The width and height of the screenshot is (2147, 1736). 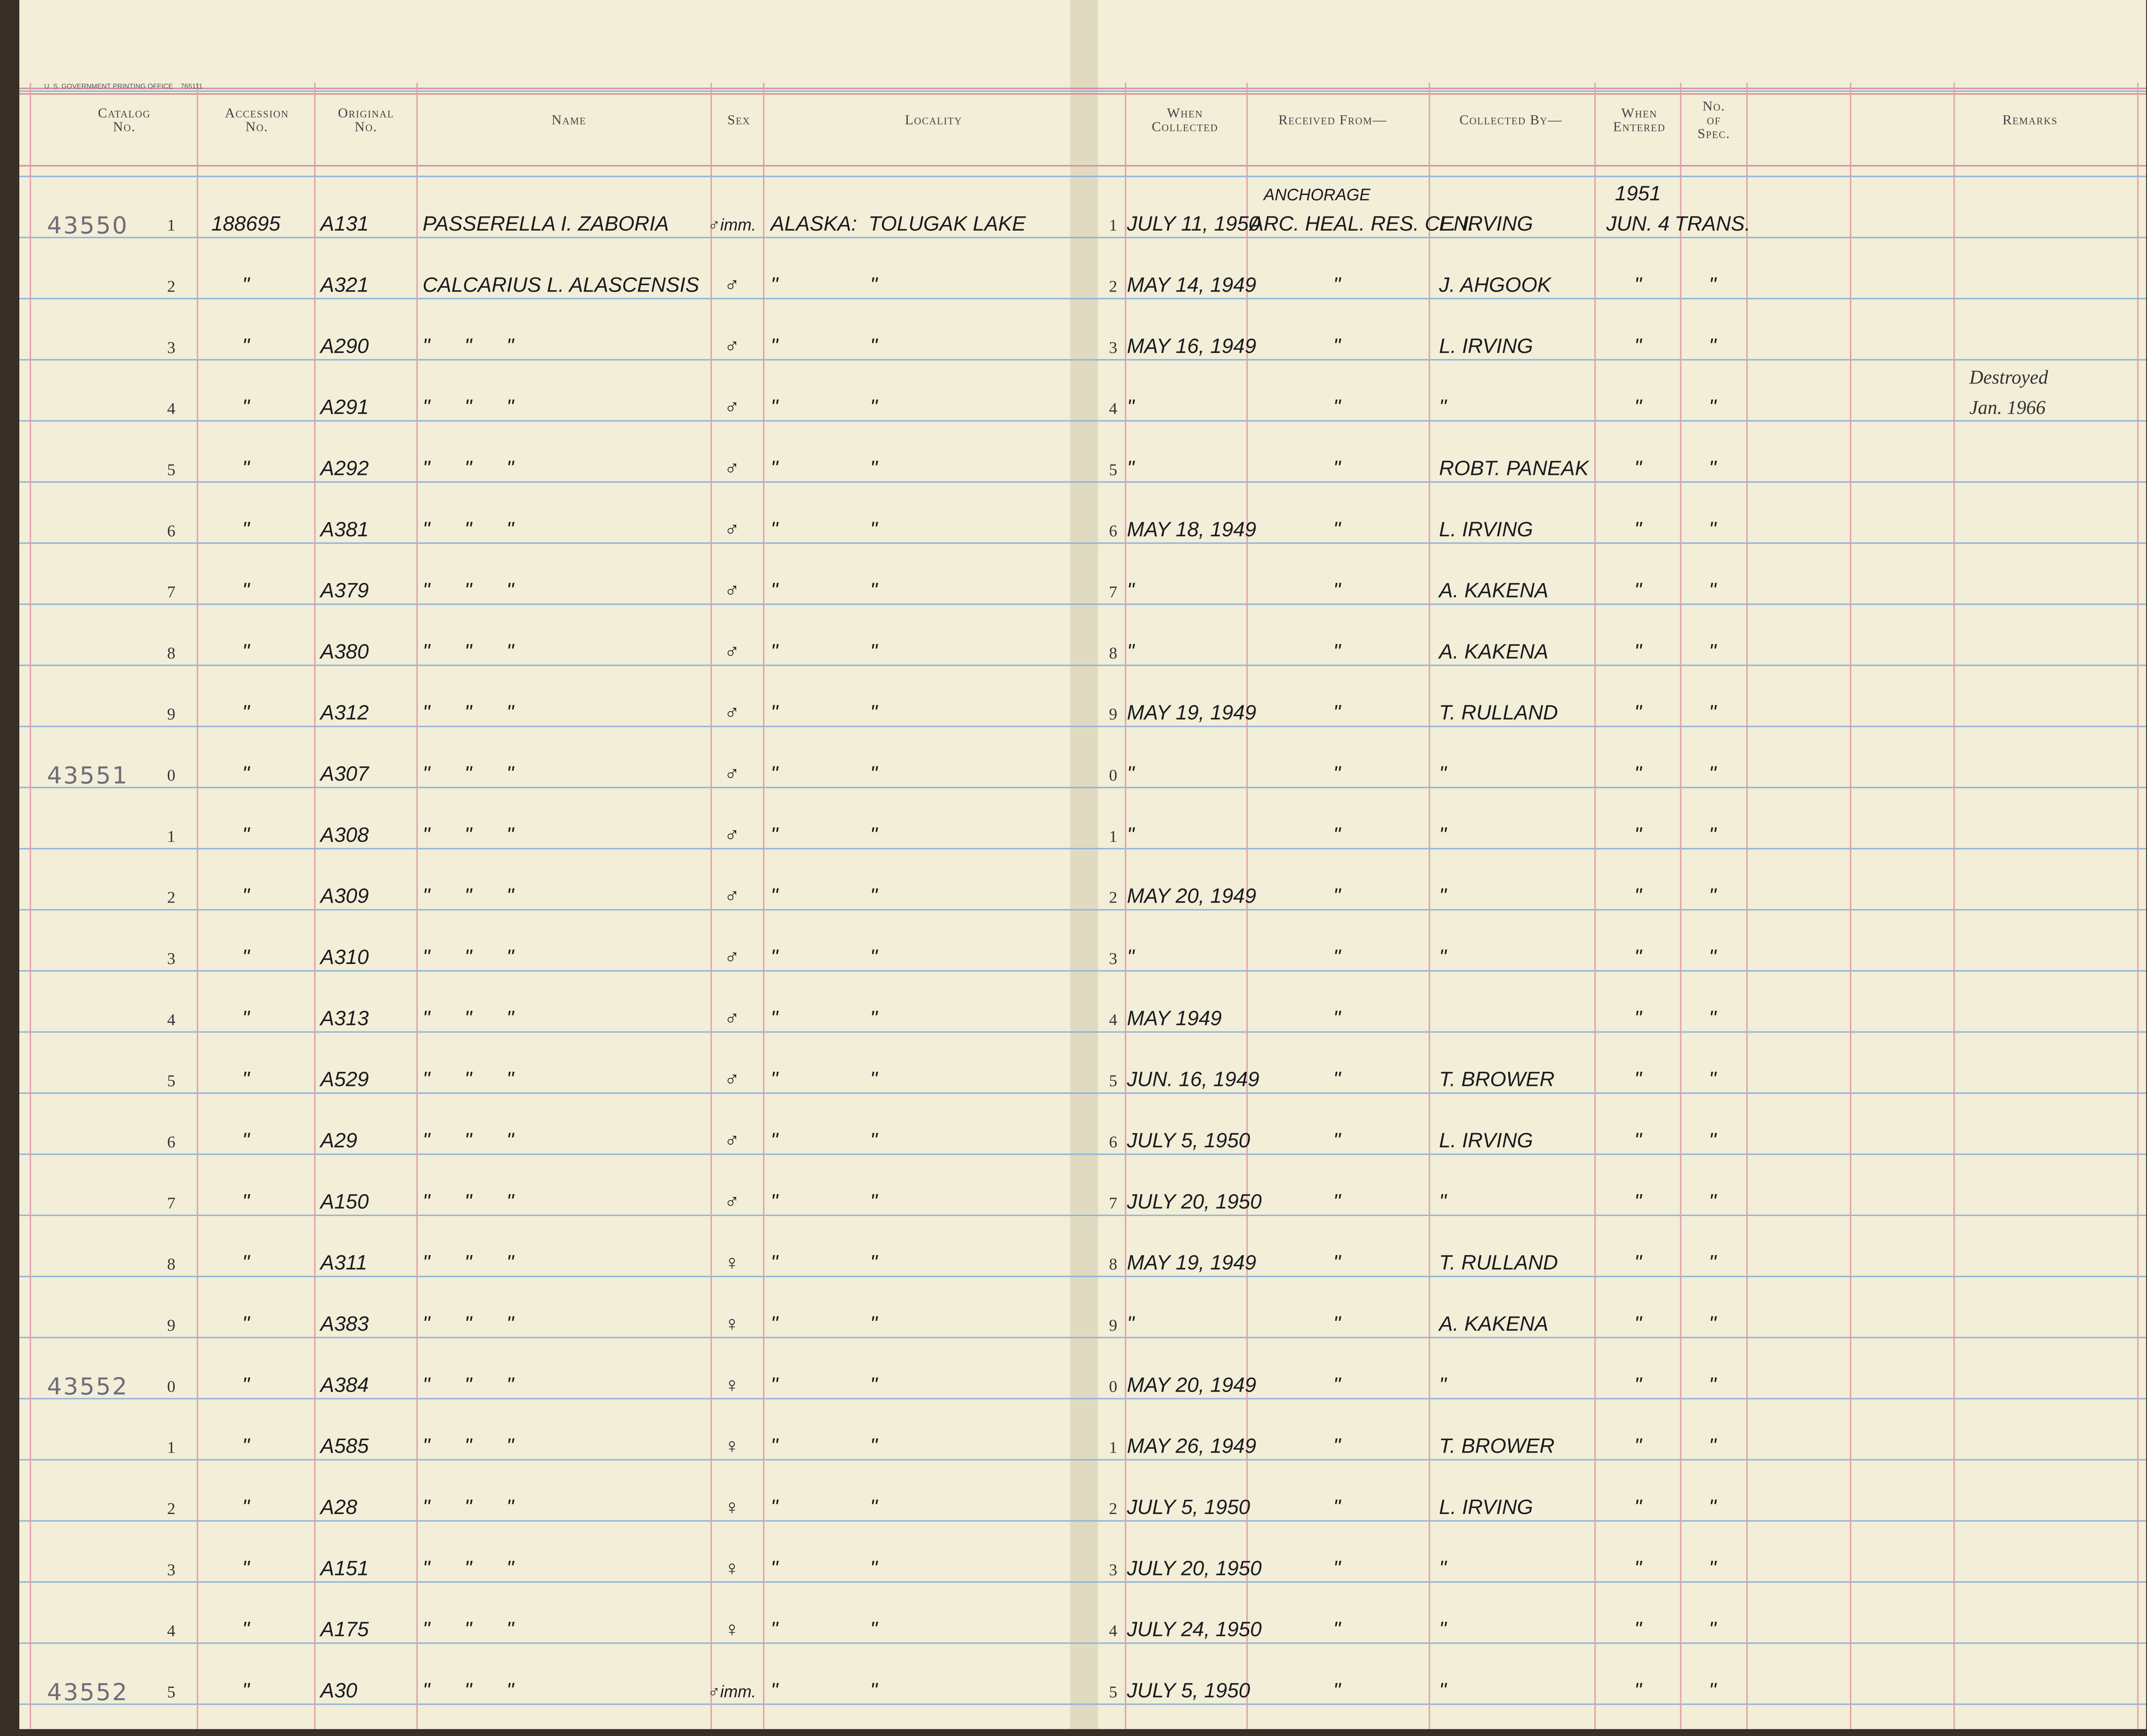 What do you see at coordinates (1113, 714) in the screenshot?
I see `line-number: 9` at bounding box center [1113, 714].